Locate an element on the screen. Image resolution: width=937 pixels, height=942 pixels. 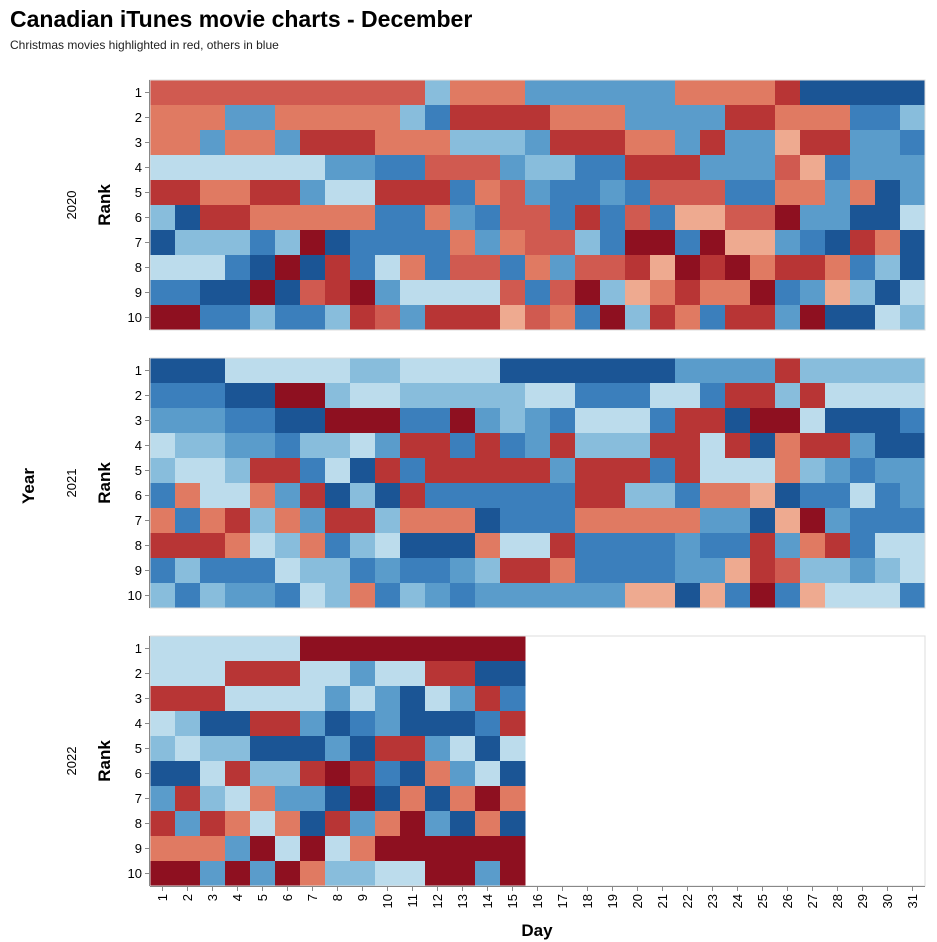
y-tick-label: 9 is located at coordinates (138, 848).